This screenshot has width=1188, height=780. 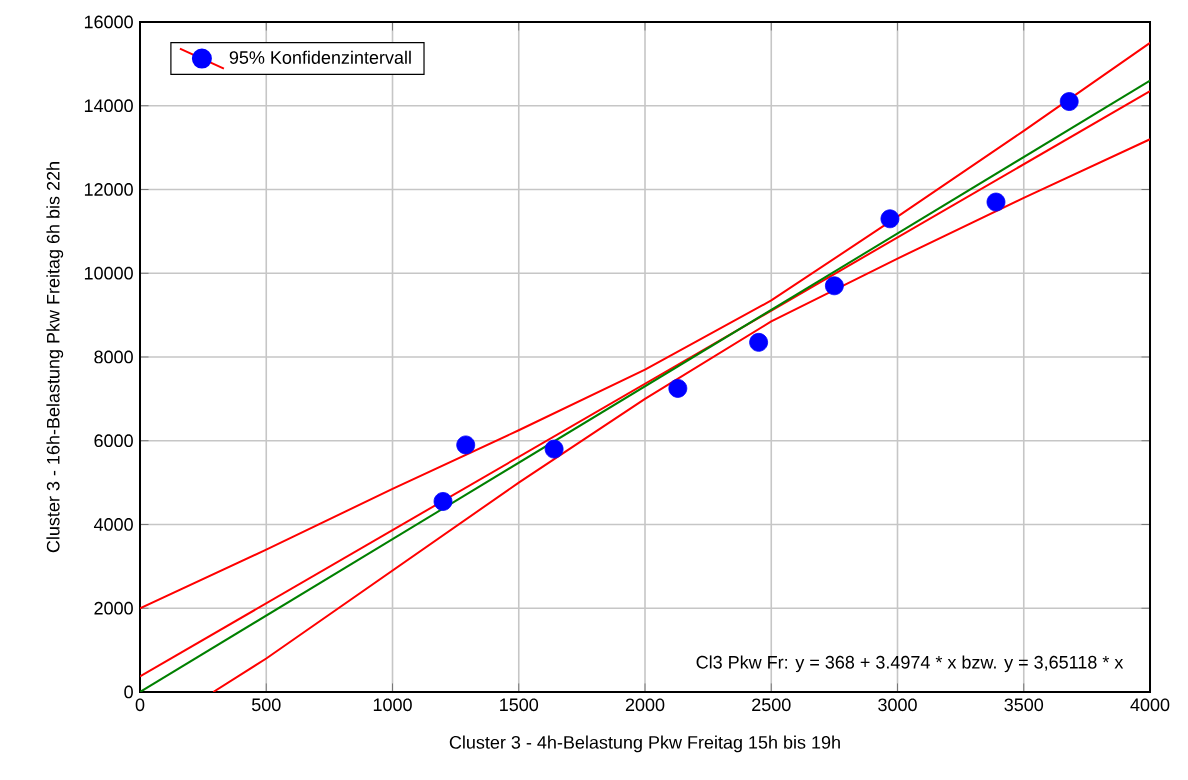 What do you see at coordinates (113, 357) in the screenshot?
I see `y-tick-label: 8000` at bounding box center [113, 357].